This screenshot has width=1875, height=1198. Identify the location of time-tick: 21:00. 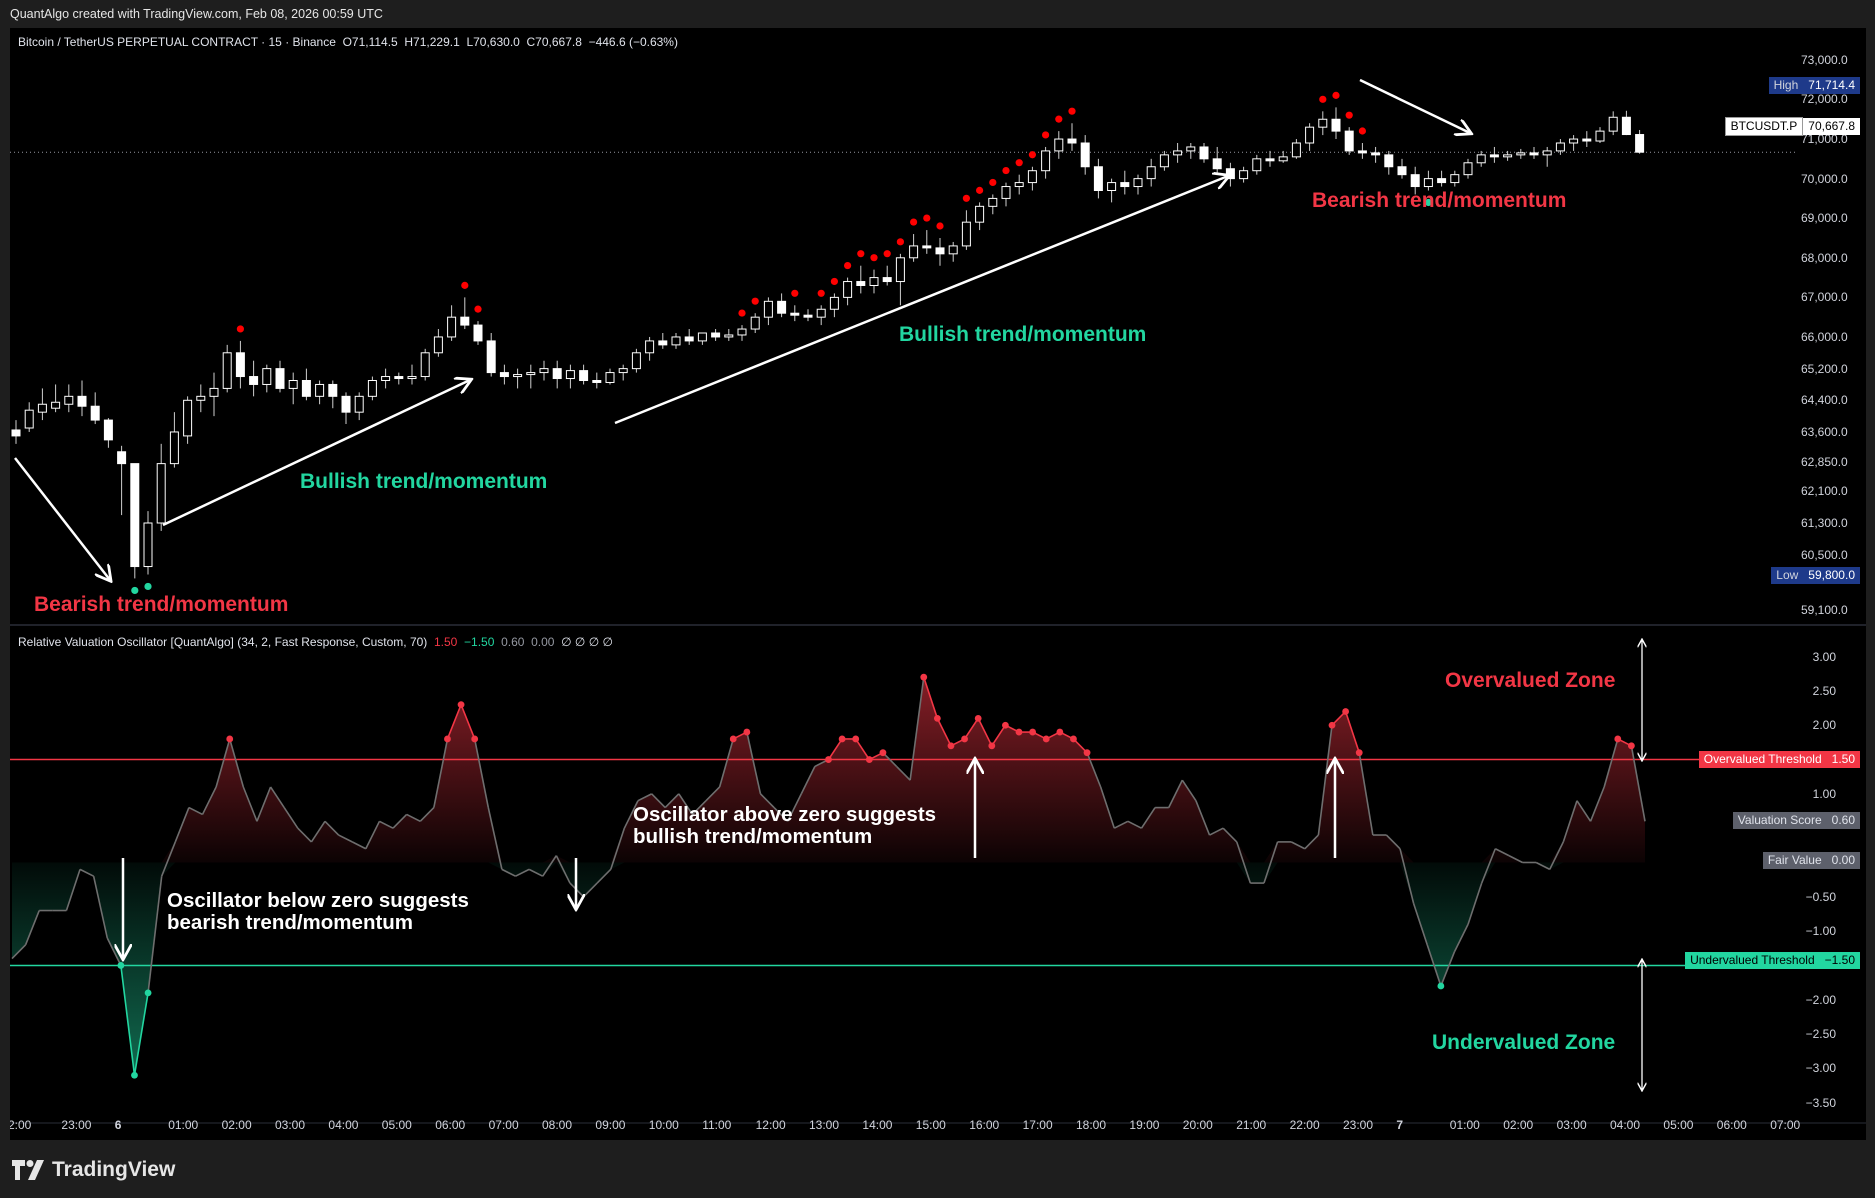
(1251, 1125).